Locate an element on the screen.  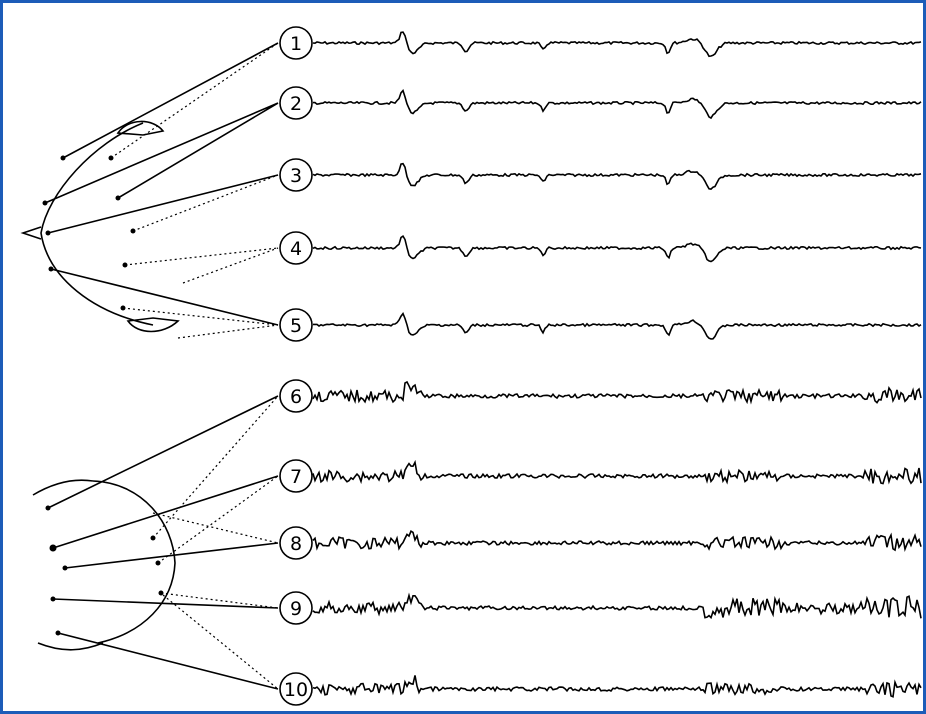
head-bottom is located at coordinates (155, 542).